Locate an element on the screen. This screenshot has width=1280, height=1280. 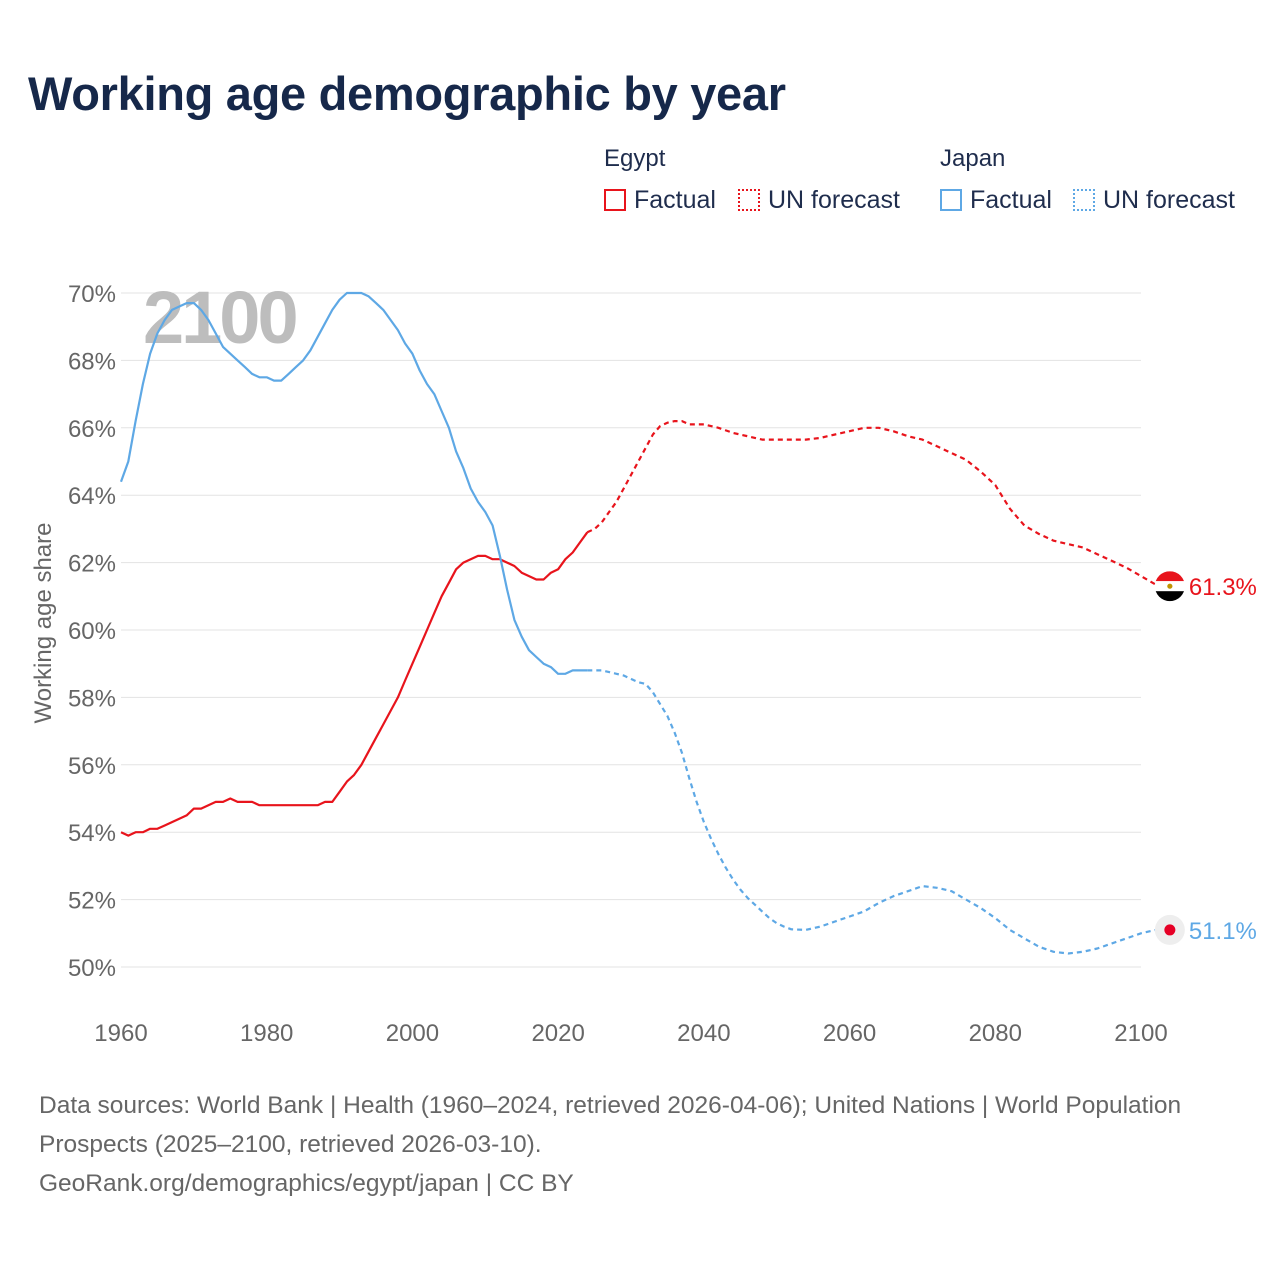
legend-swatch-japan-forecast is located at coordinates (1084, 200).